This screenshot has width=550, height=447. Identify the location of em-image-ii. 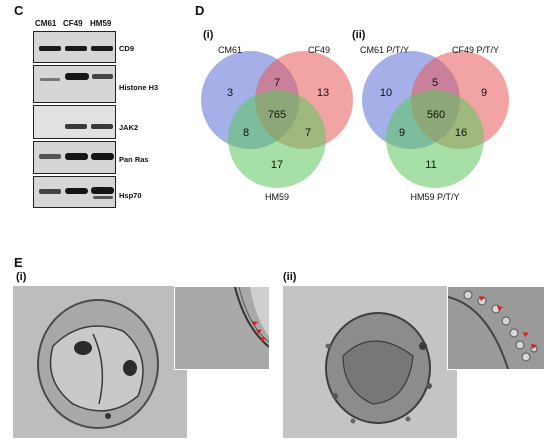
(370, 362).